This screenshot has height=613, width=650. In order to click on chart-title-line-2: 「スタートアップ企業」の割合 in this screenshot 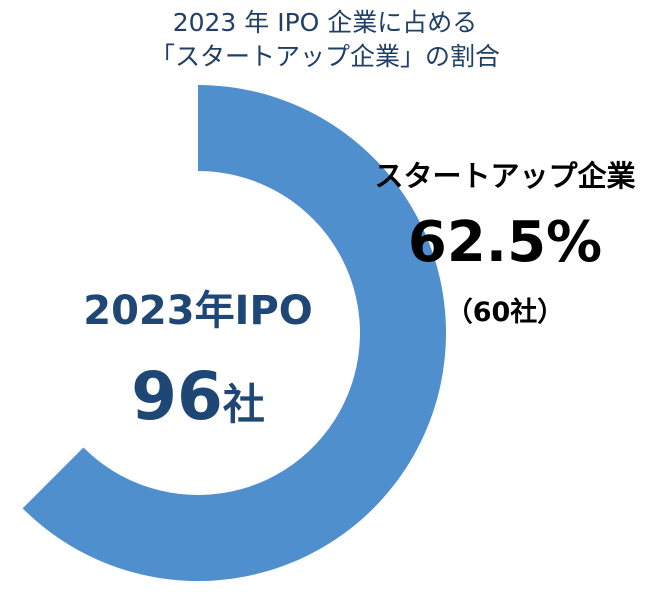, I will do `click(324, 56)`.